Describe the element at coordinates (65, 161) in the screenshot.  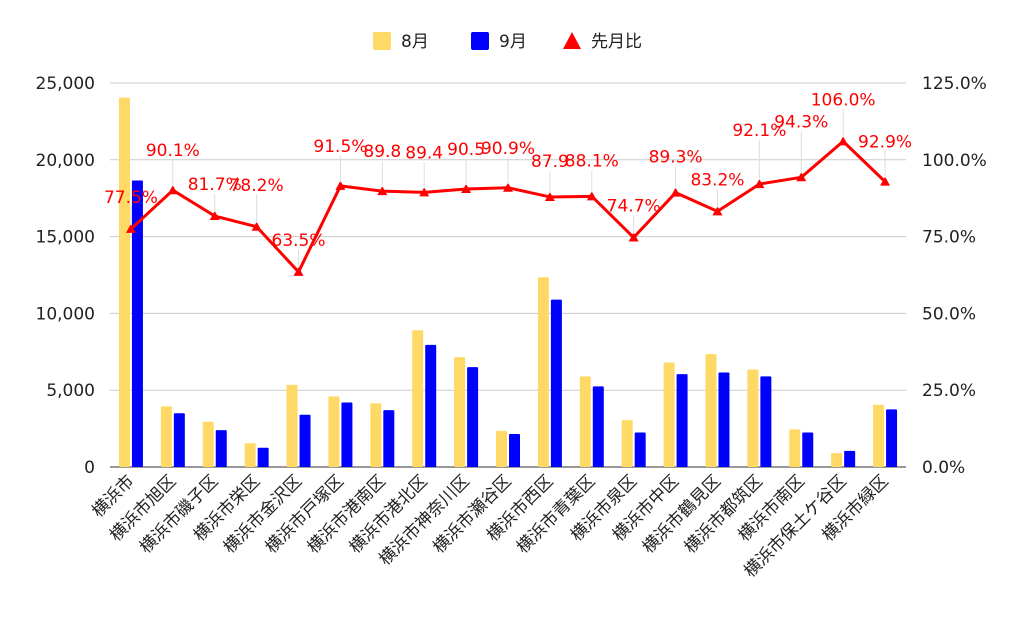
I see `y-left-tick-label: 20,000` at that location.